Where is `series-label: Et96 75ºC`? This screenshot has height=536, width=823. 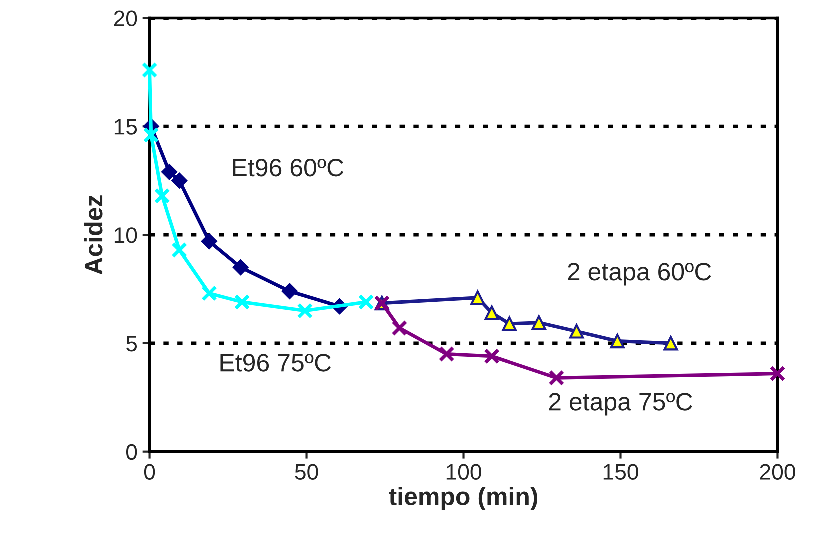
series-label: Et96 75ºC is located at coordinates (276, 363).